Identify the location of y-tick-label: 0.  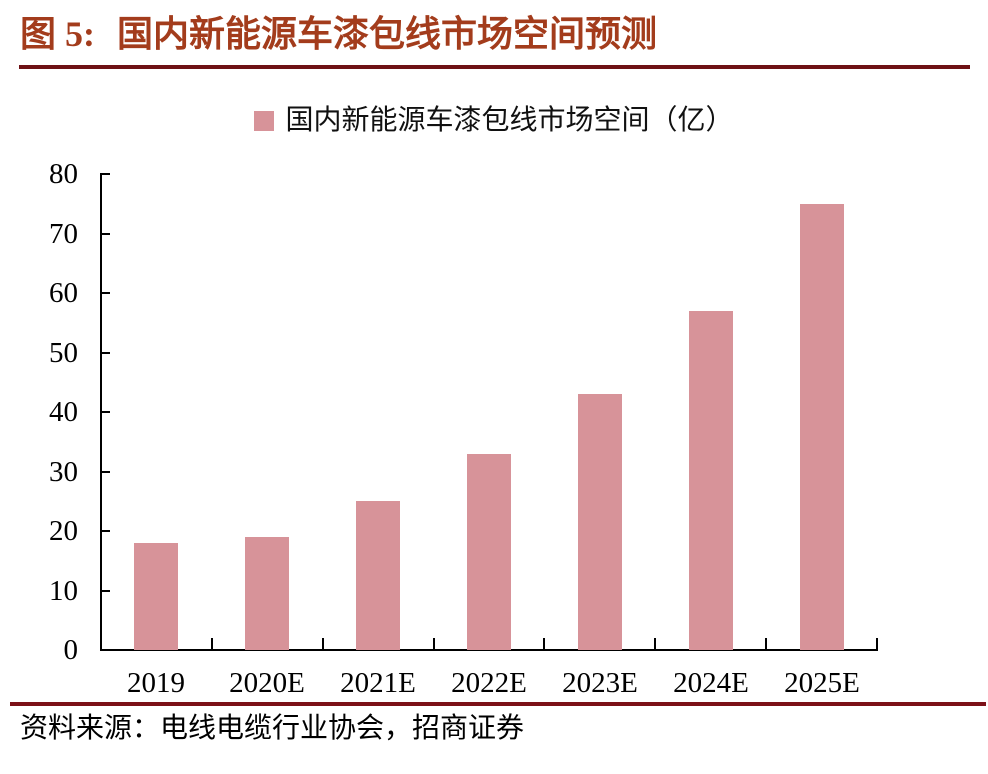
(71, 650).